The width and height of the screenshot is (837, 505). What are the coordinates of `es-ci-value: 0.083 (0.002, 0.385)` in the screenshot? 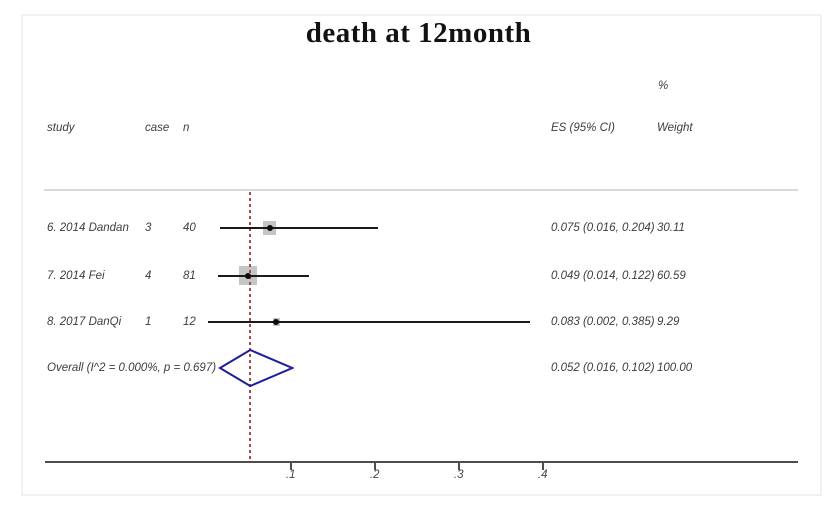 It's located at (603, 322).